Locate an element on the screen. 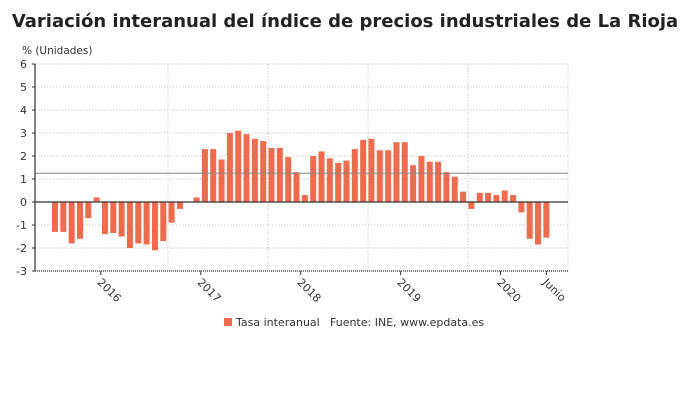  x-tick-label: 2019 is located at coordinates (408, 290).